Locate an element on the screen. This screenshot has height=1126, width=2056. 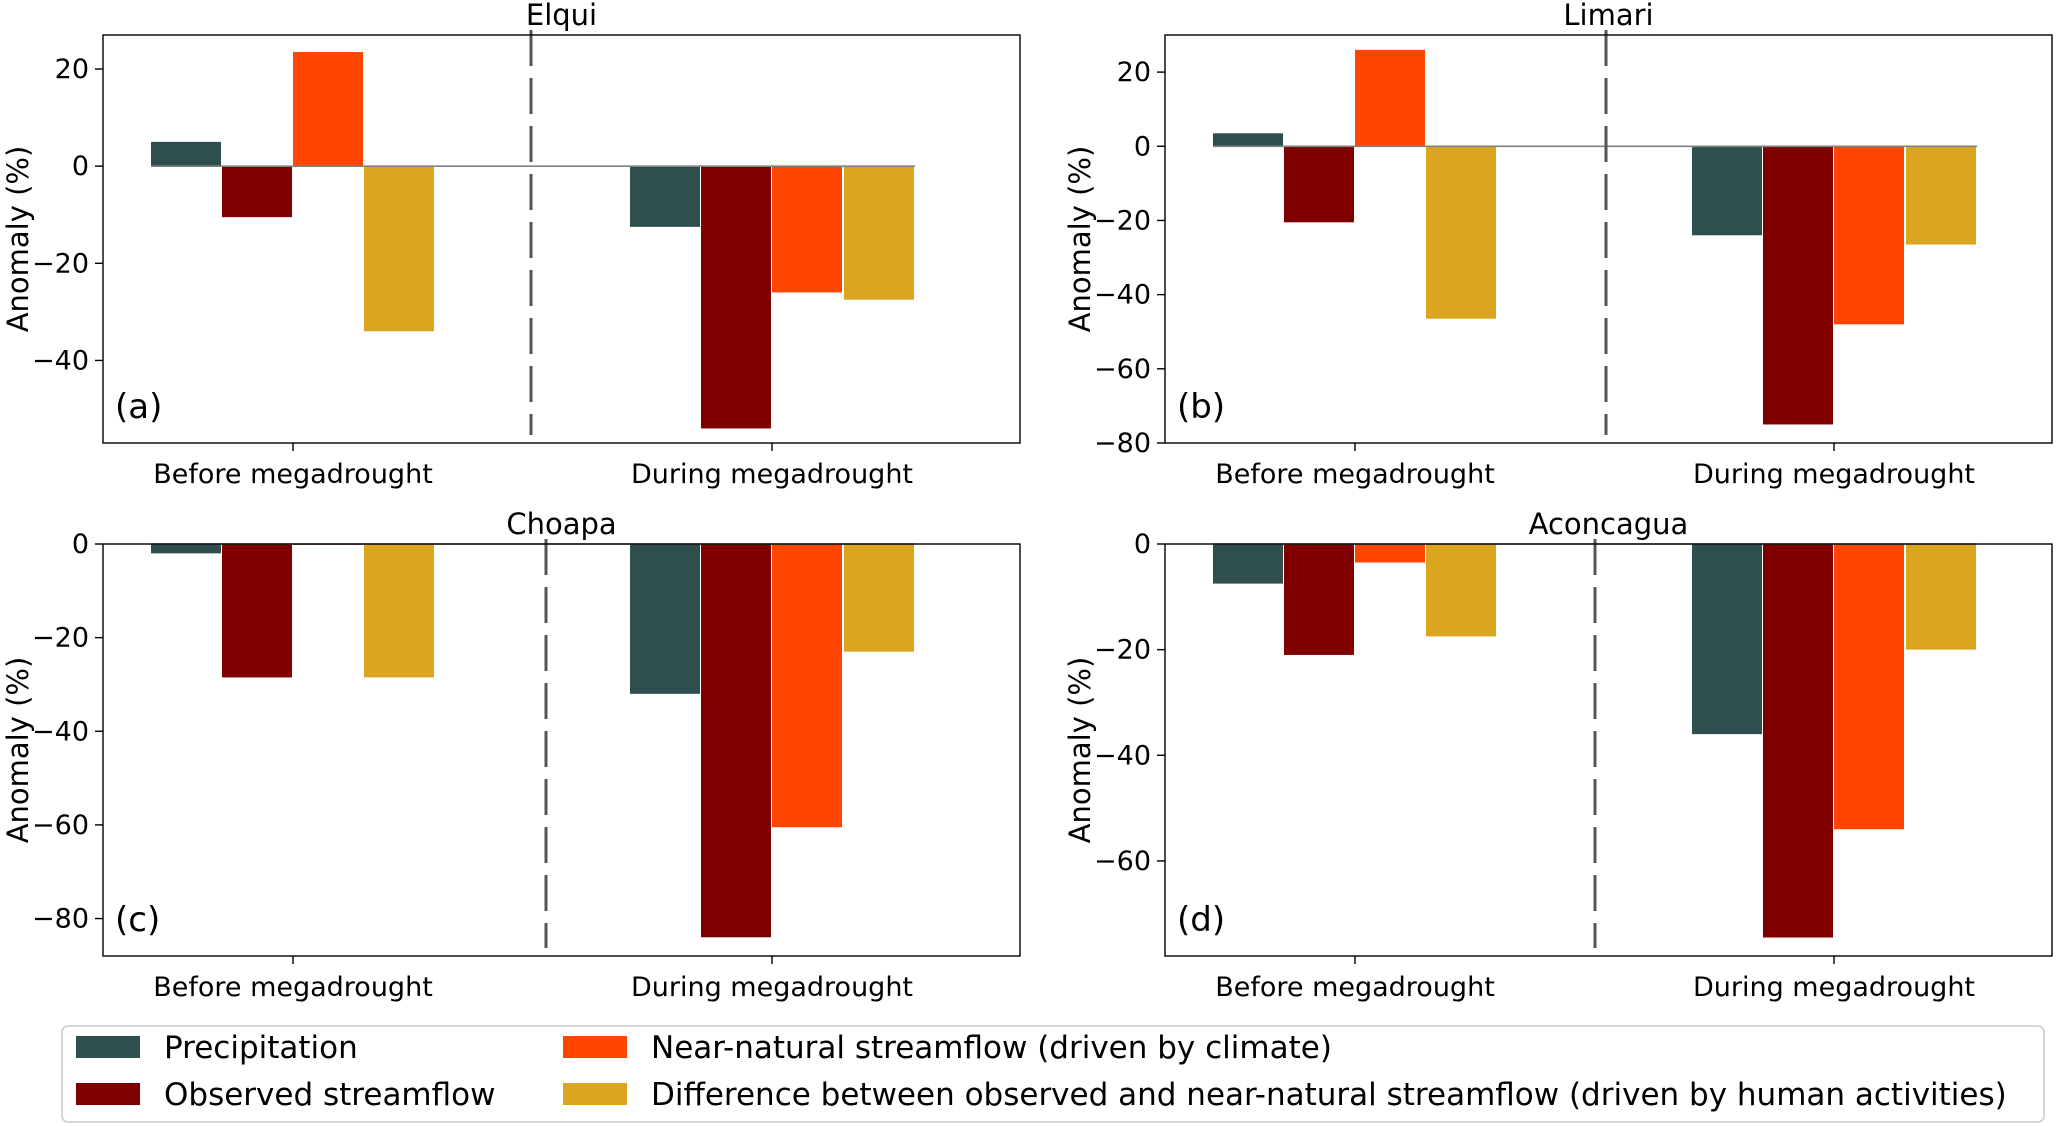
bar-choapa-observed-streamflow-during-megadrought is located at coordinates (736, 741).